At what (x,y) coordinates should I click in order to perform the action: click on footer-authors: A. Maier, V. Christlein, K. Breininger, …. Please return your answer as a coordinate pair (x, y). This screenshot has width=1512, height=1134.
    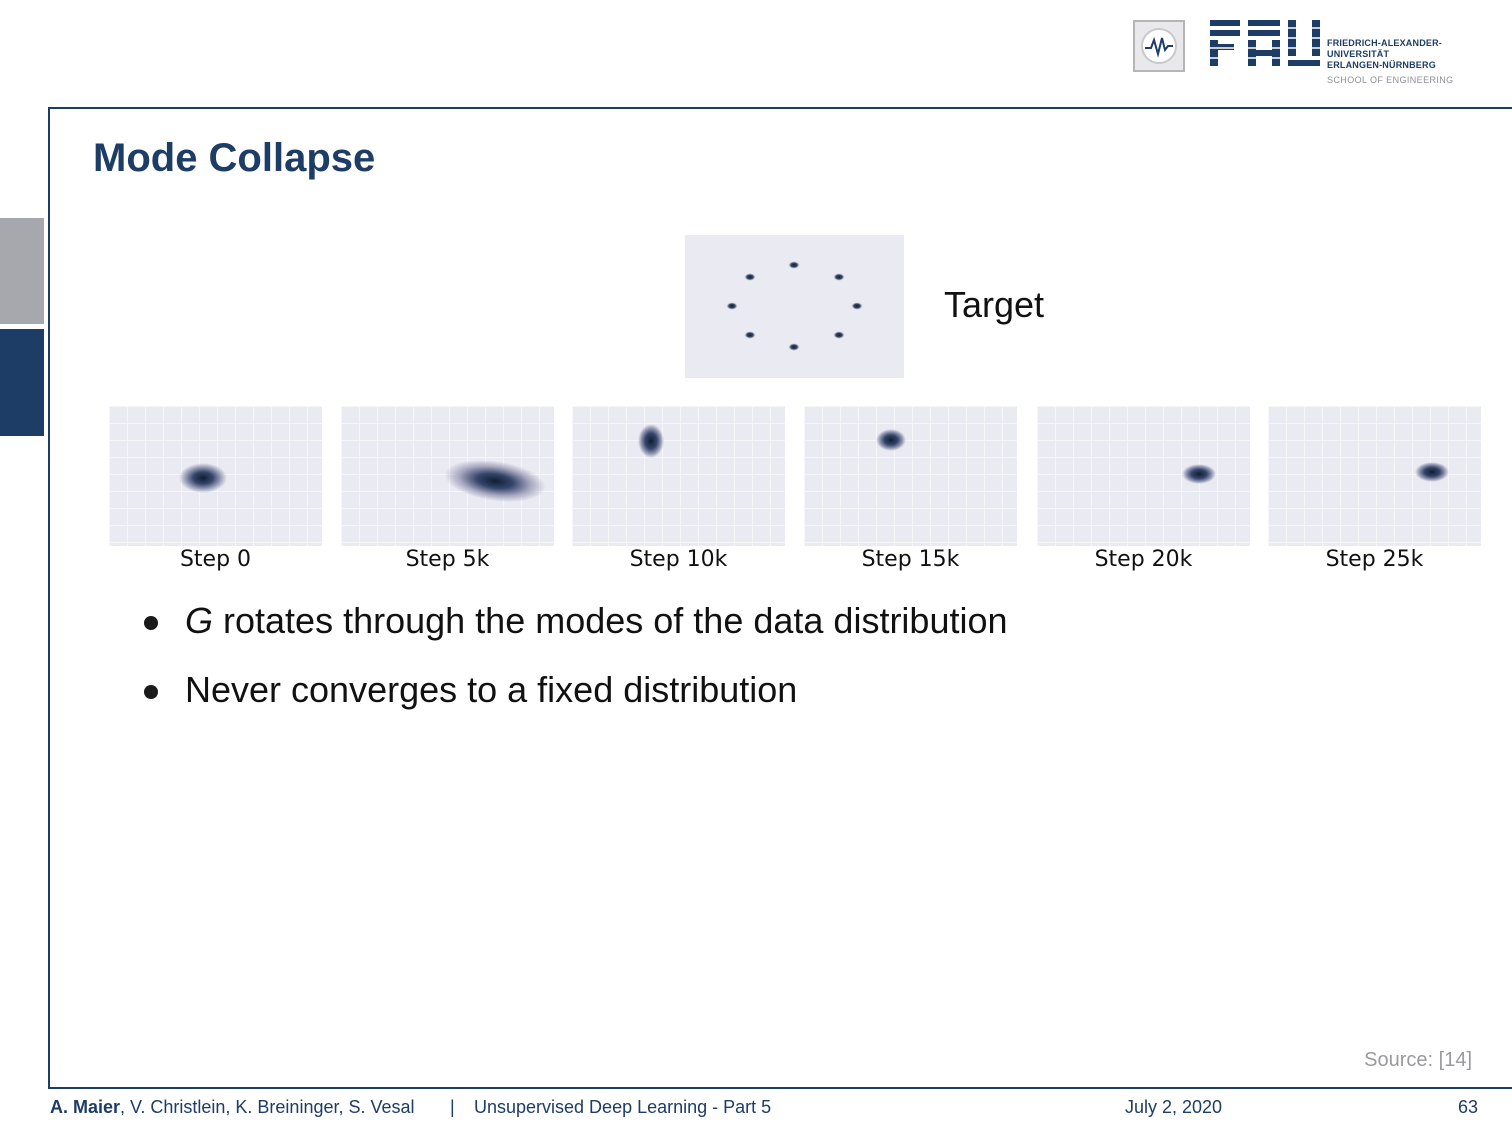
    Looking at the image, I should click on (232, 1107).